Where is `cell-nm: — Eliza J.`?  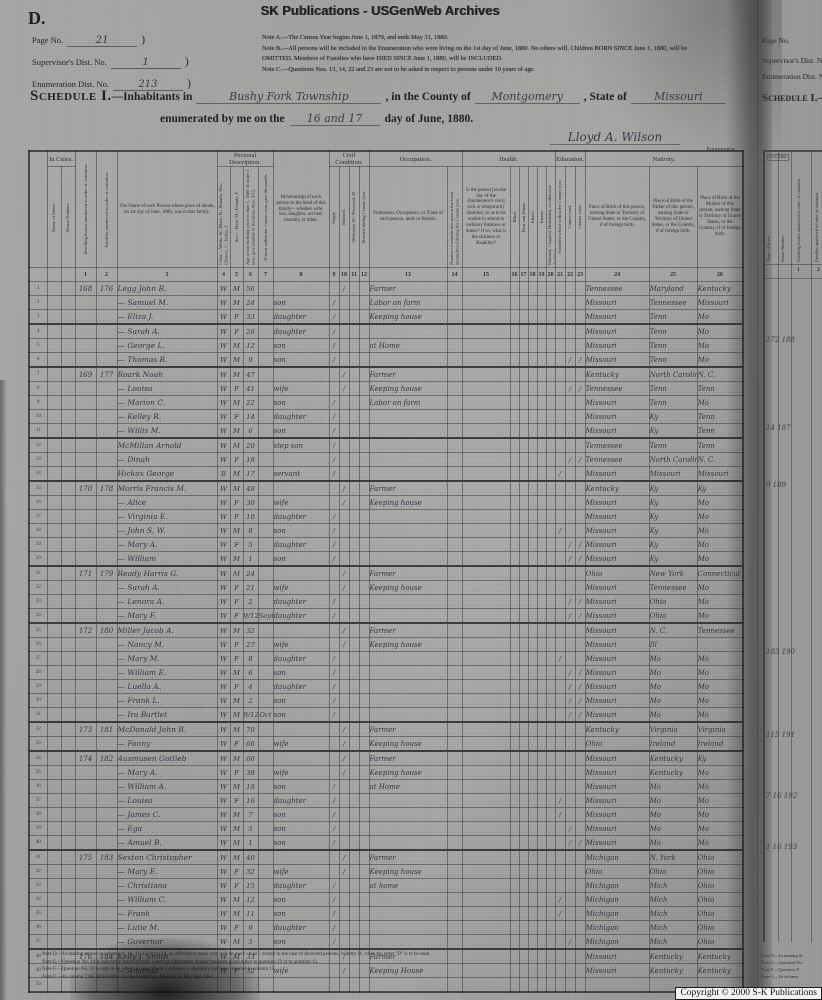
cell-nm: — Eliza J. is located at coordinates (167, 317).